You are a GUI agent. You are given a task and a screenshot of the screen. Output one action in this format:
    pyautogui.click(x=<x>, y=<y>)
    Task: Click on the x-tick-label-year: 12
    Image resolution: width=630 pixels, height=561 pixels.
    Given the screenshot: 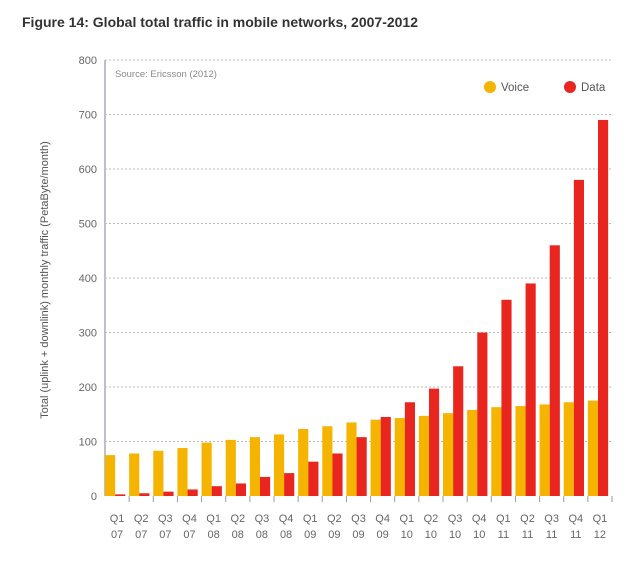 What is the action you would take?
    pyautogui.click(x=600, y=535)
    